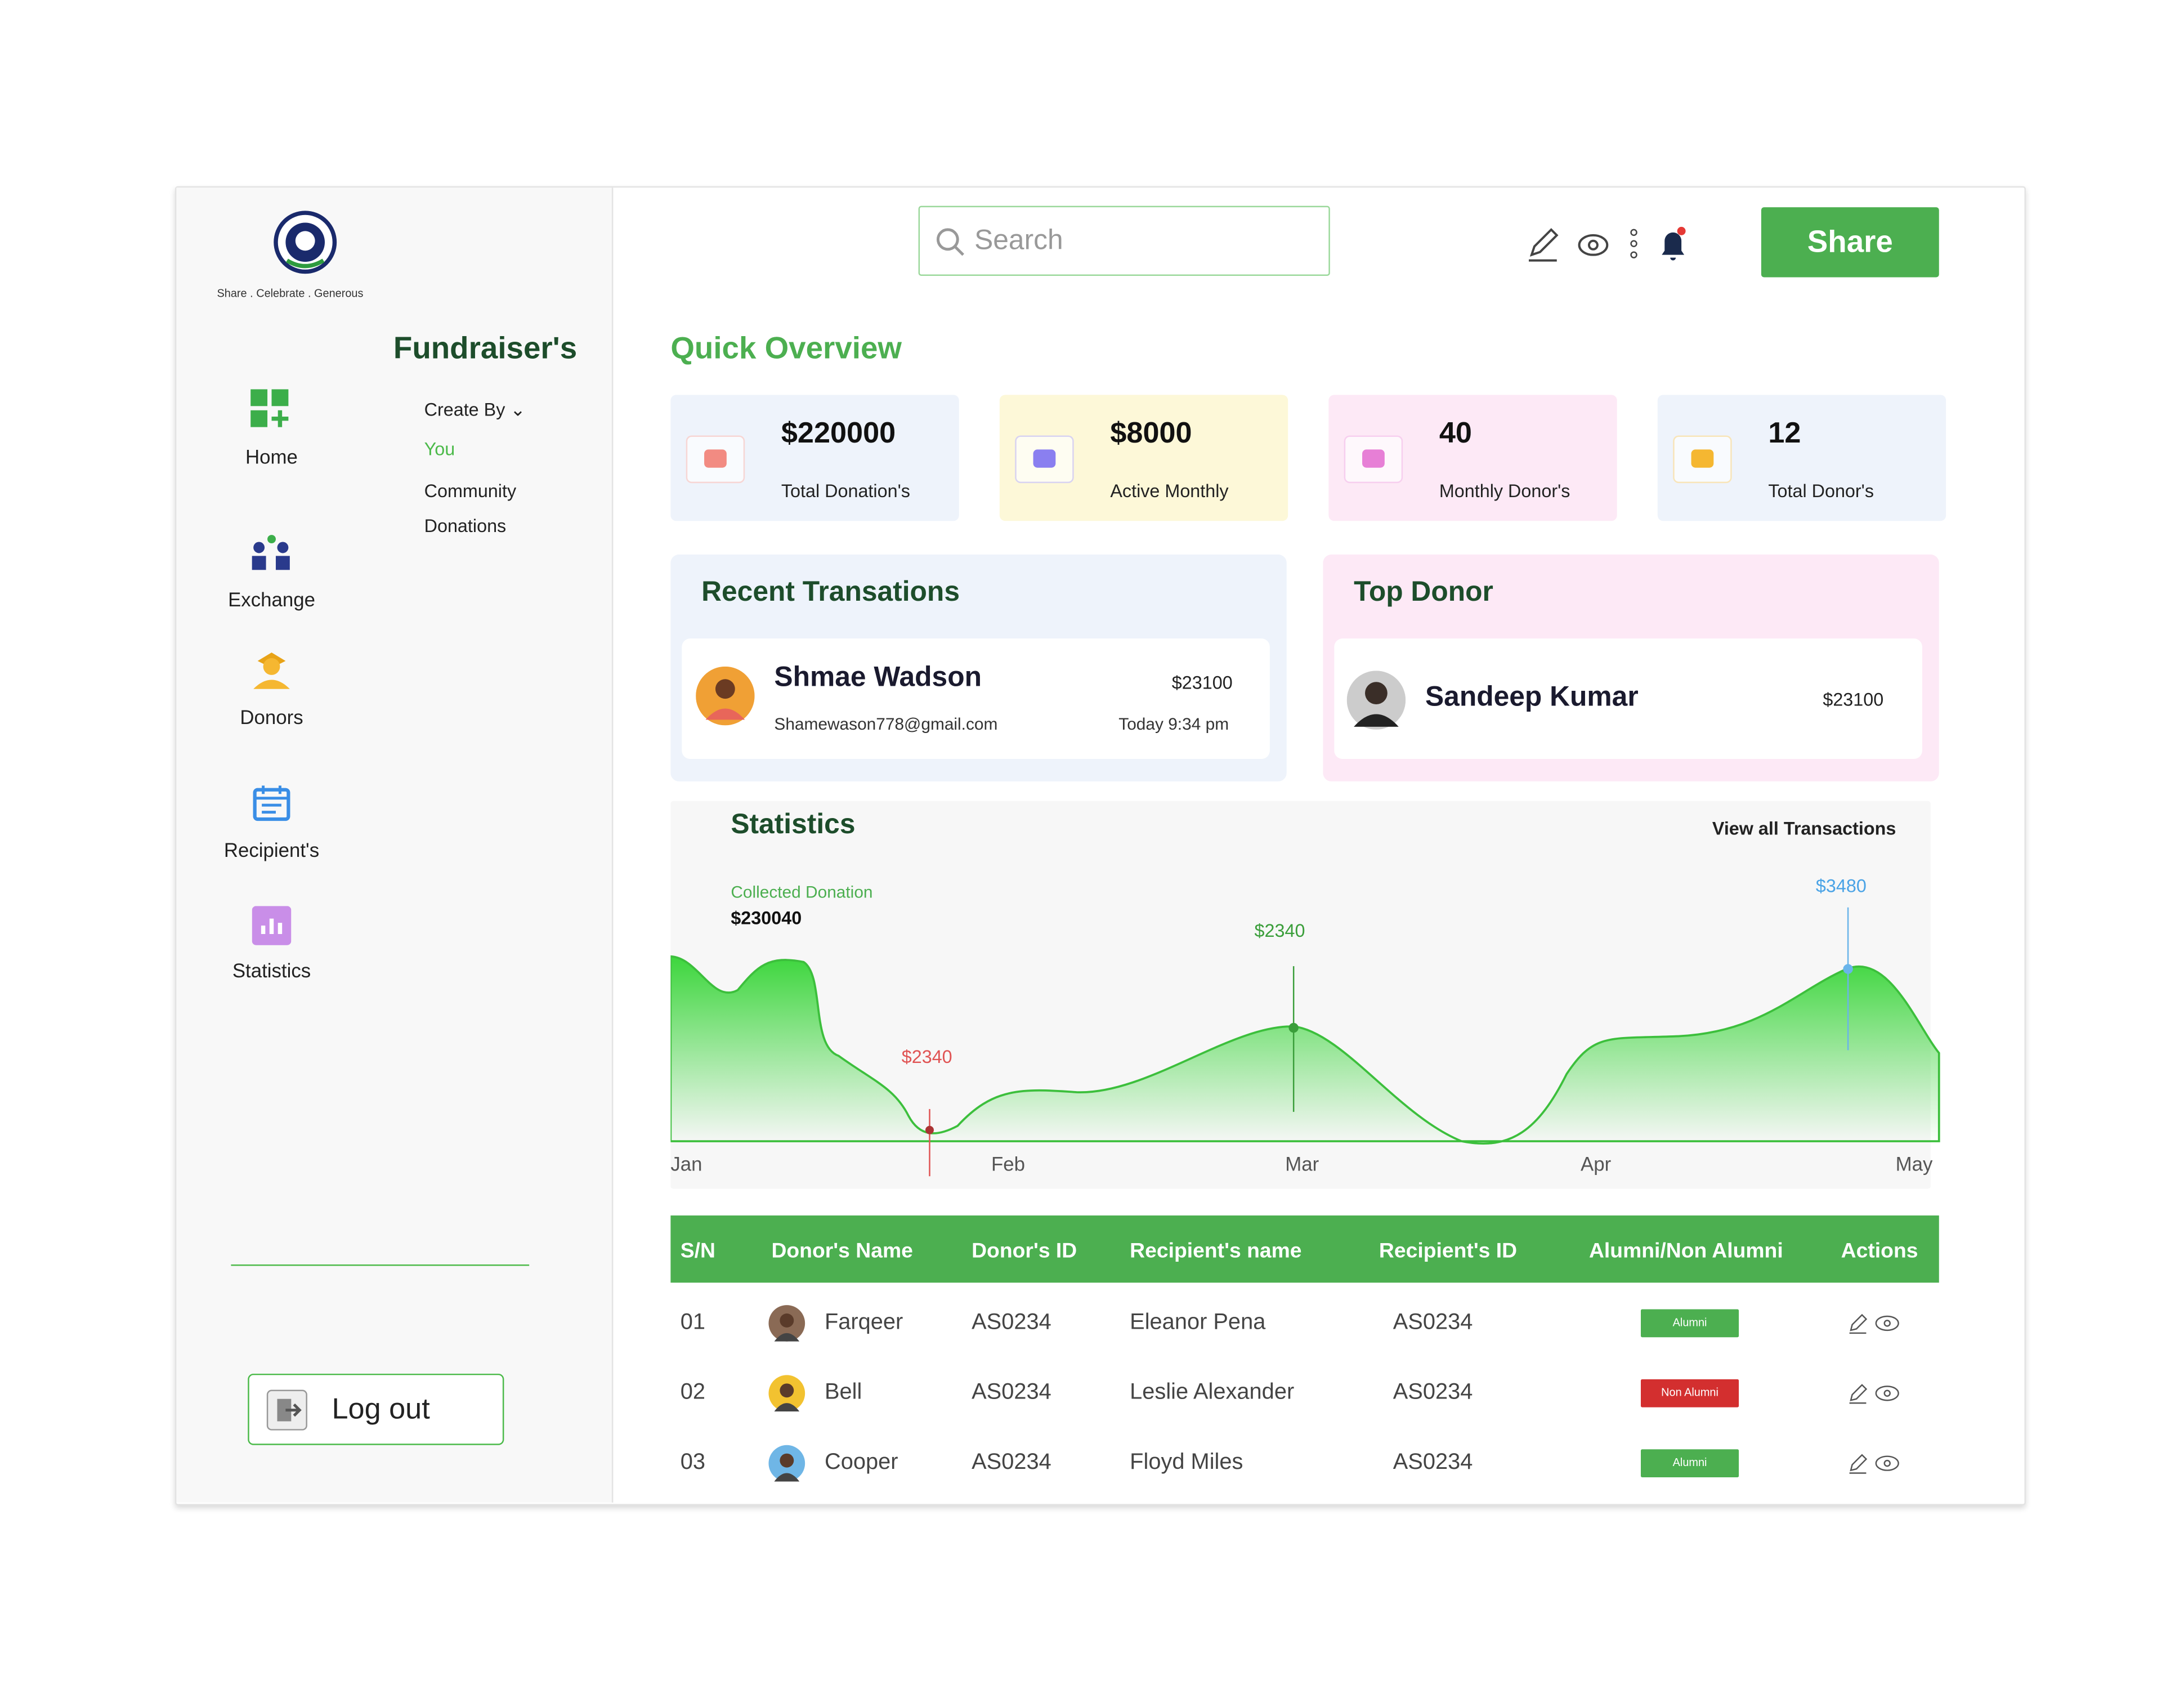 The width and height of the screenshot is (2184, 1689). Describe the element at coordinates (1455, 433) in the screenshot. I see `card-value: 40` at that location.